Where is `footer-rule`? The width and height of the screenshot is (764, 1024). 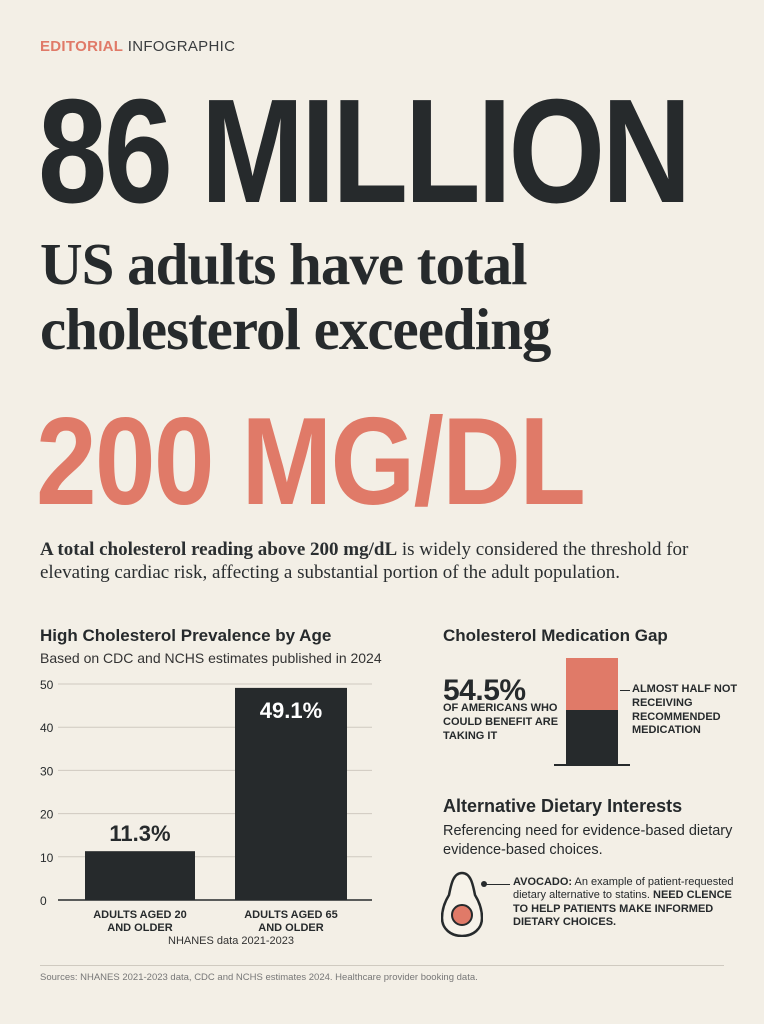
footer-rule is located at coordinates (382, 965).